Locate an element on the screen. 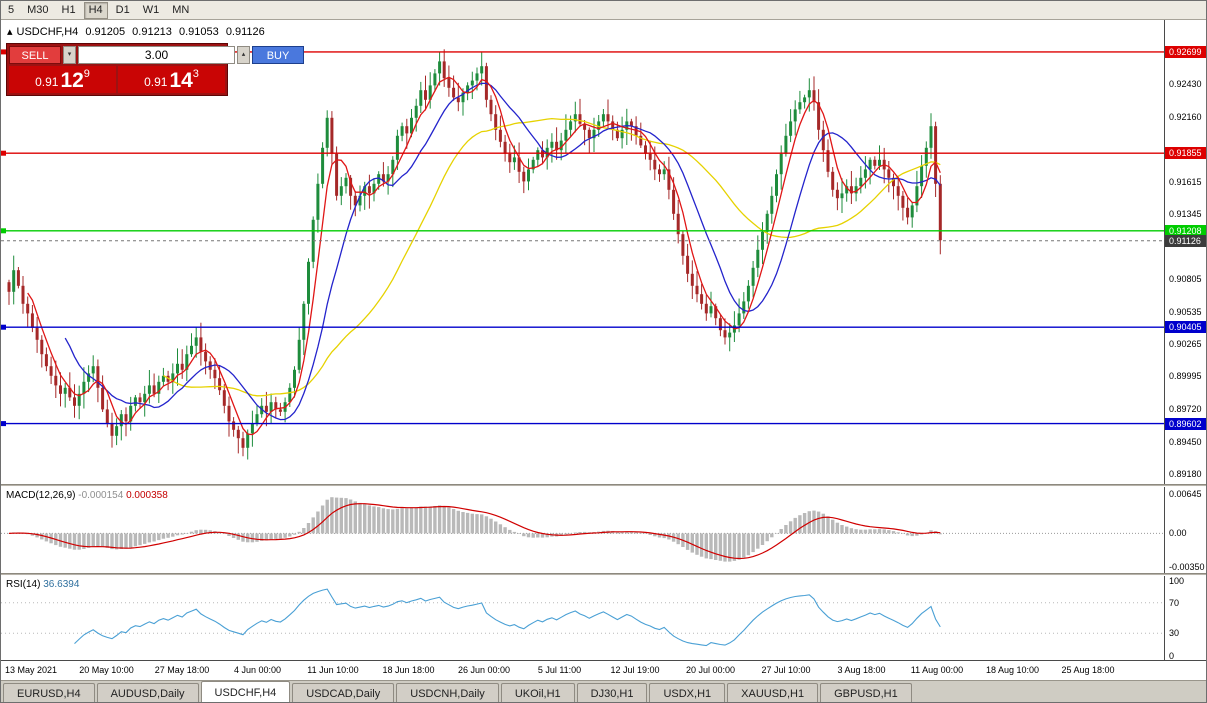 This screenshot has height=703, width=1207. chart-tab-usdx-h1: USDX,H1 is located at coordinates (687, 692).